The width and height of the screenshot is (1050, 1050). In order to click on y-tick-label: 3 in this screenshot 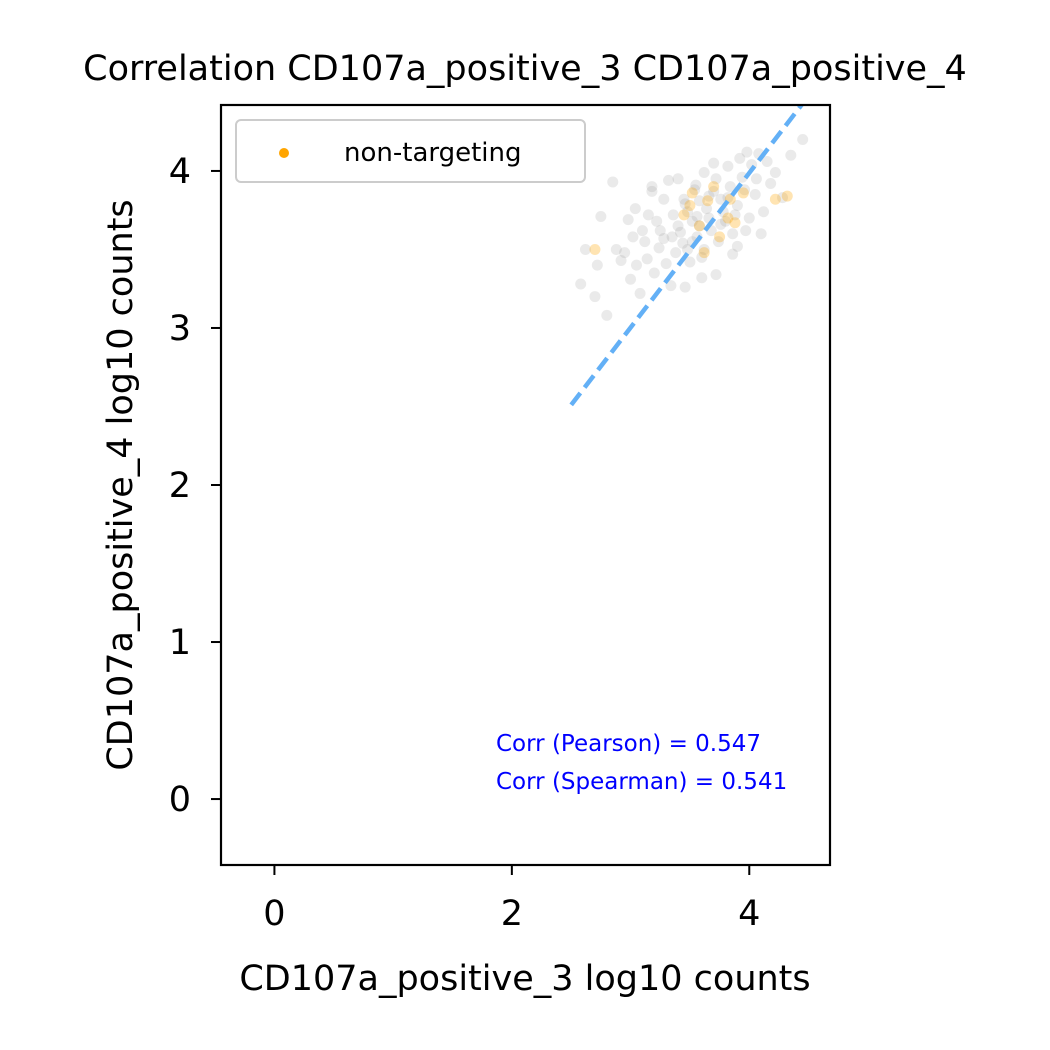, I will do `click(180, 329)`.